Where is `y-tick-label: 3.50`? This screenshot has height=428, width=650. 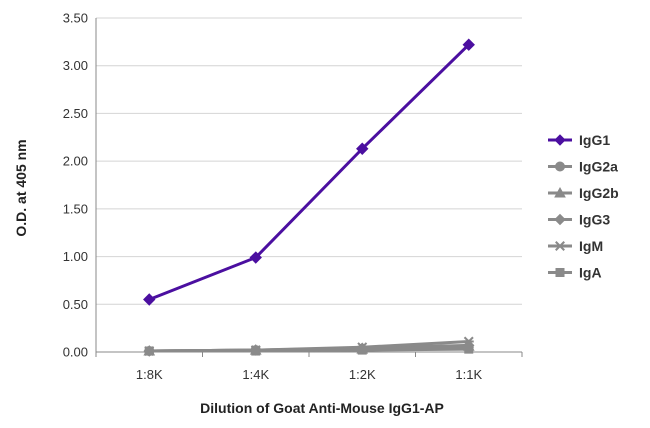 y-tick-label: 3.50 is located at coordinates (75, 18).